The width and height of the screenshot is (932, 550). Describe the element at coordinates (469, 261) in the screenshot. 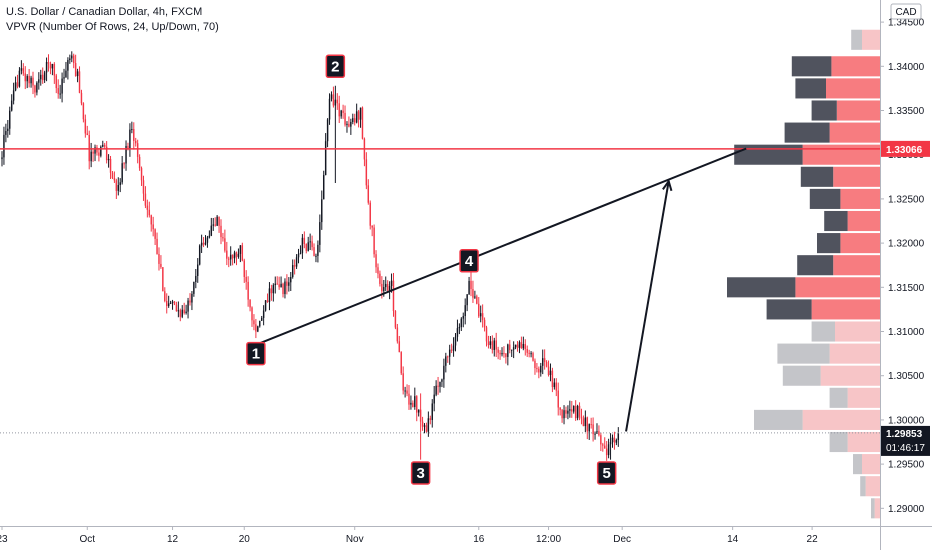

I see `pattern-point-4: 4` at that location.